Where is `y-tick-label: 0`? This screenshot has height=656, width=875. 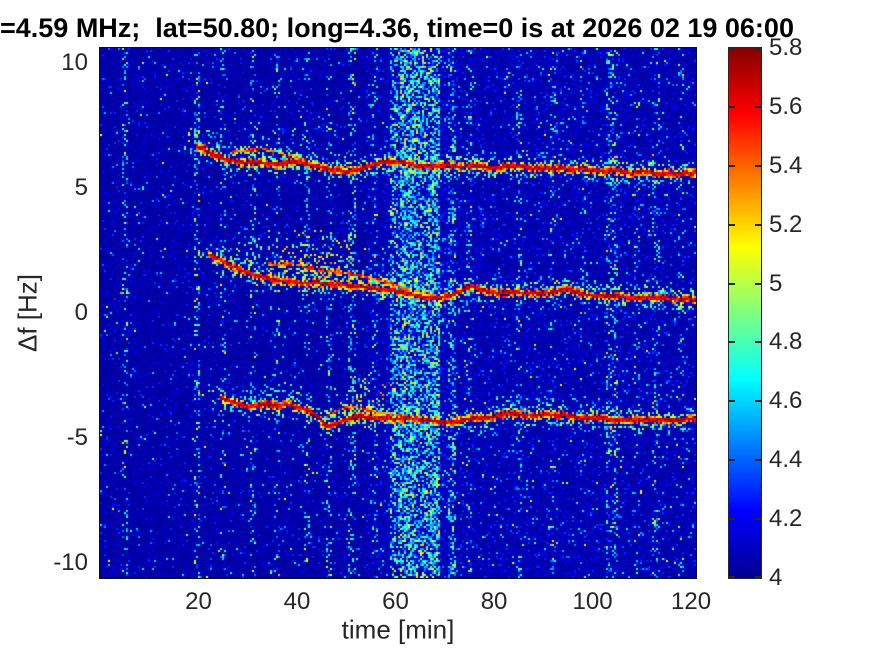
y-tick-label: 0 is located at coordinates (81, 312).